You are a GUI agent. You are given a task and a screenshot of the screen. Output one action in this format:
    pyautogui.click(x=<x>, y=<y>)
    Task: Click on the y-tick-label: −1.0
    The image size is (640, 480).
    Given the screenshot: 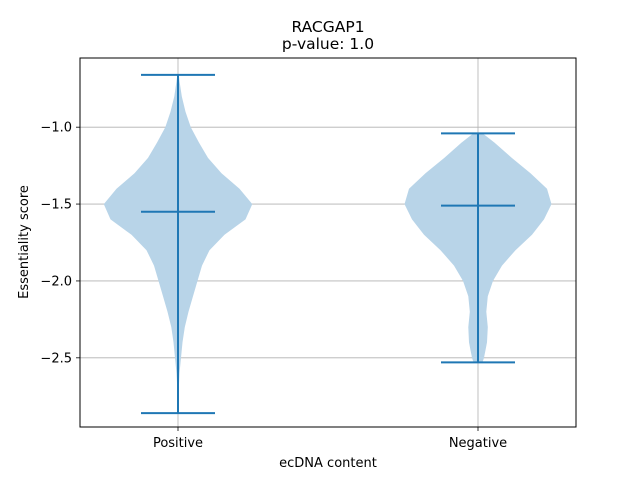 What is the action you would take?
    pyautogui.click(x=56, y=128)
    